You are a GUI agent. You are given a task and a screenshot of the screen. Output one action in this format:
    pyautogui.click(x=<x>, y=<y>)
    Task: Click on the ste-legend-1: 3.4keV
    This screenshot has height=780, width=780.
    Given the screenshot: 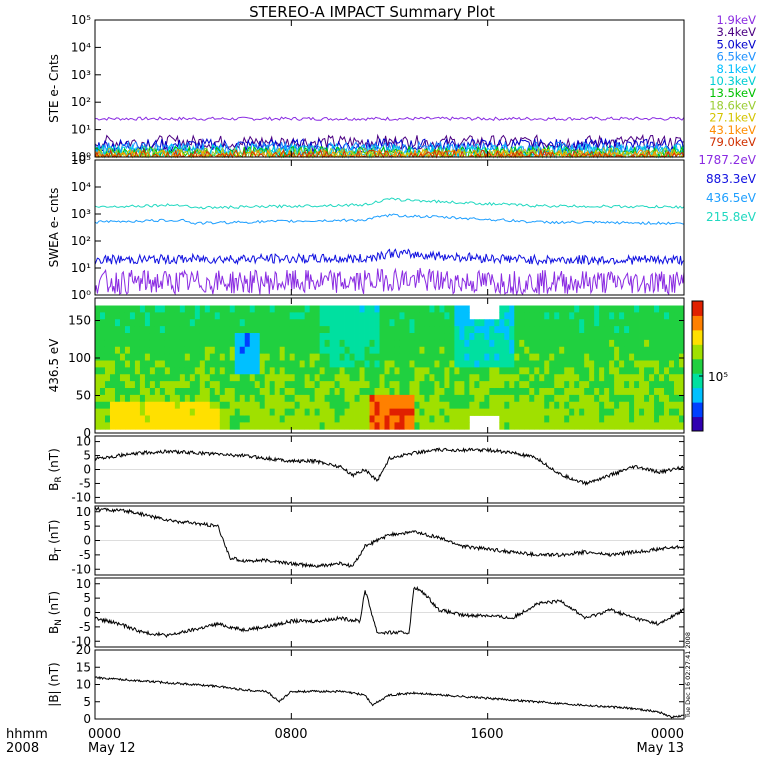 What is the action you would take?
    pyautogui.click(x=737, y=32)
    